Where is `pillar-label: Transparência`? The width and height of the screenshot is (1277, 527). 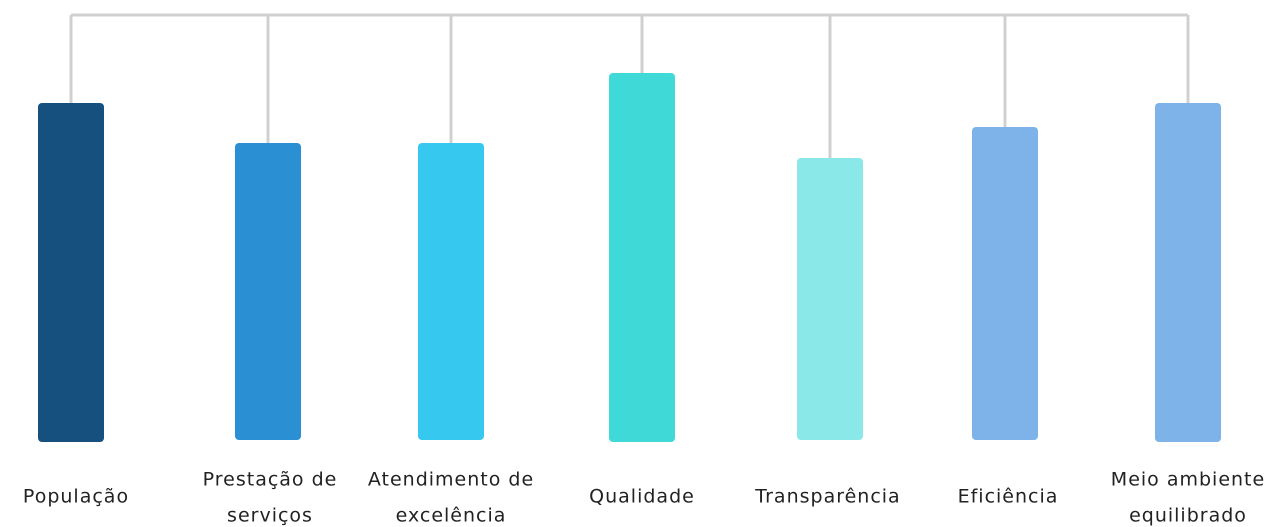 pillar-label: Transparência is located at coordinates (827, 497).